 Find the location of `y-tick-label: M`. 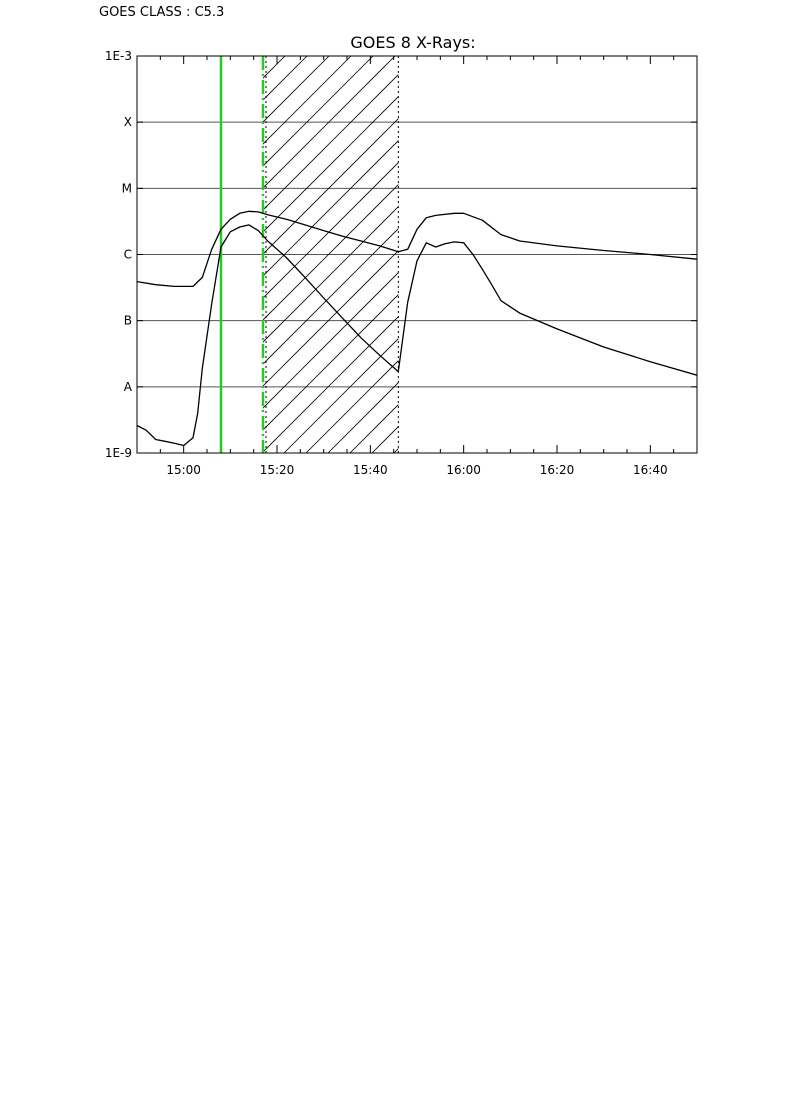

y-tick-label: M is located at coordinates (127, 188).